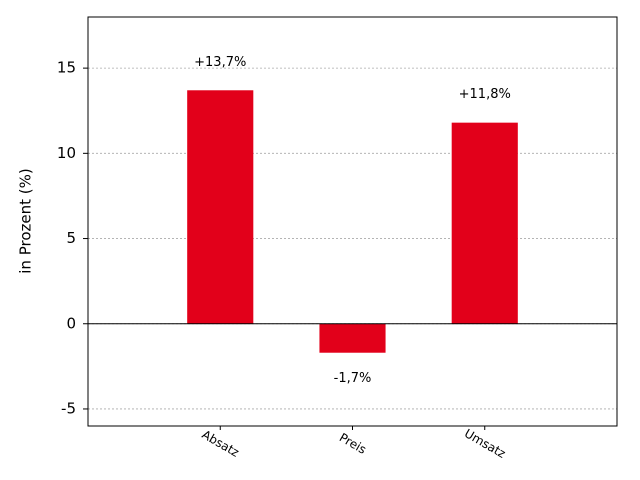 The height and width of the screenshot is (480, 640). I want to click on value-label: +13,7%, so click(220, 62).